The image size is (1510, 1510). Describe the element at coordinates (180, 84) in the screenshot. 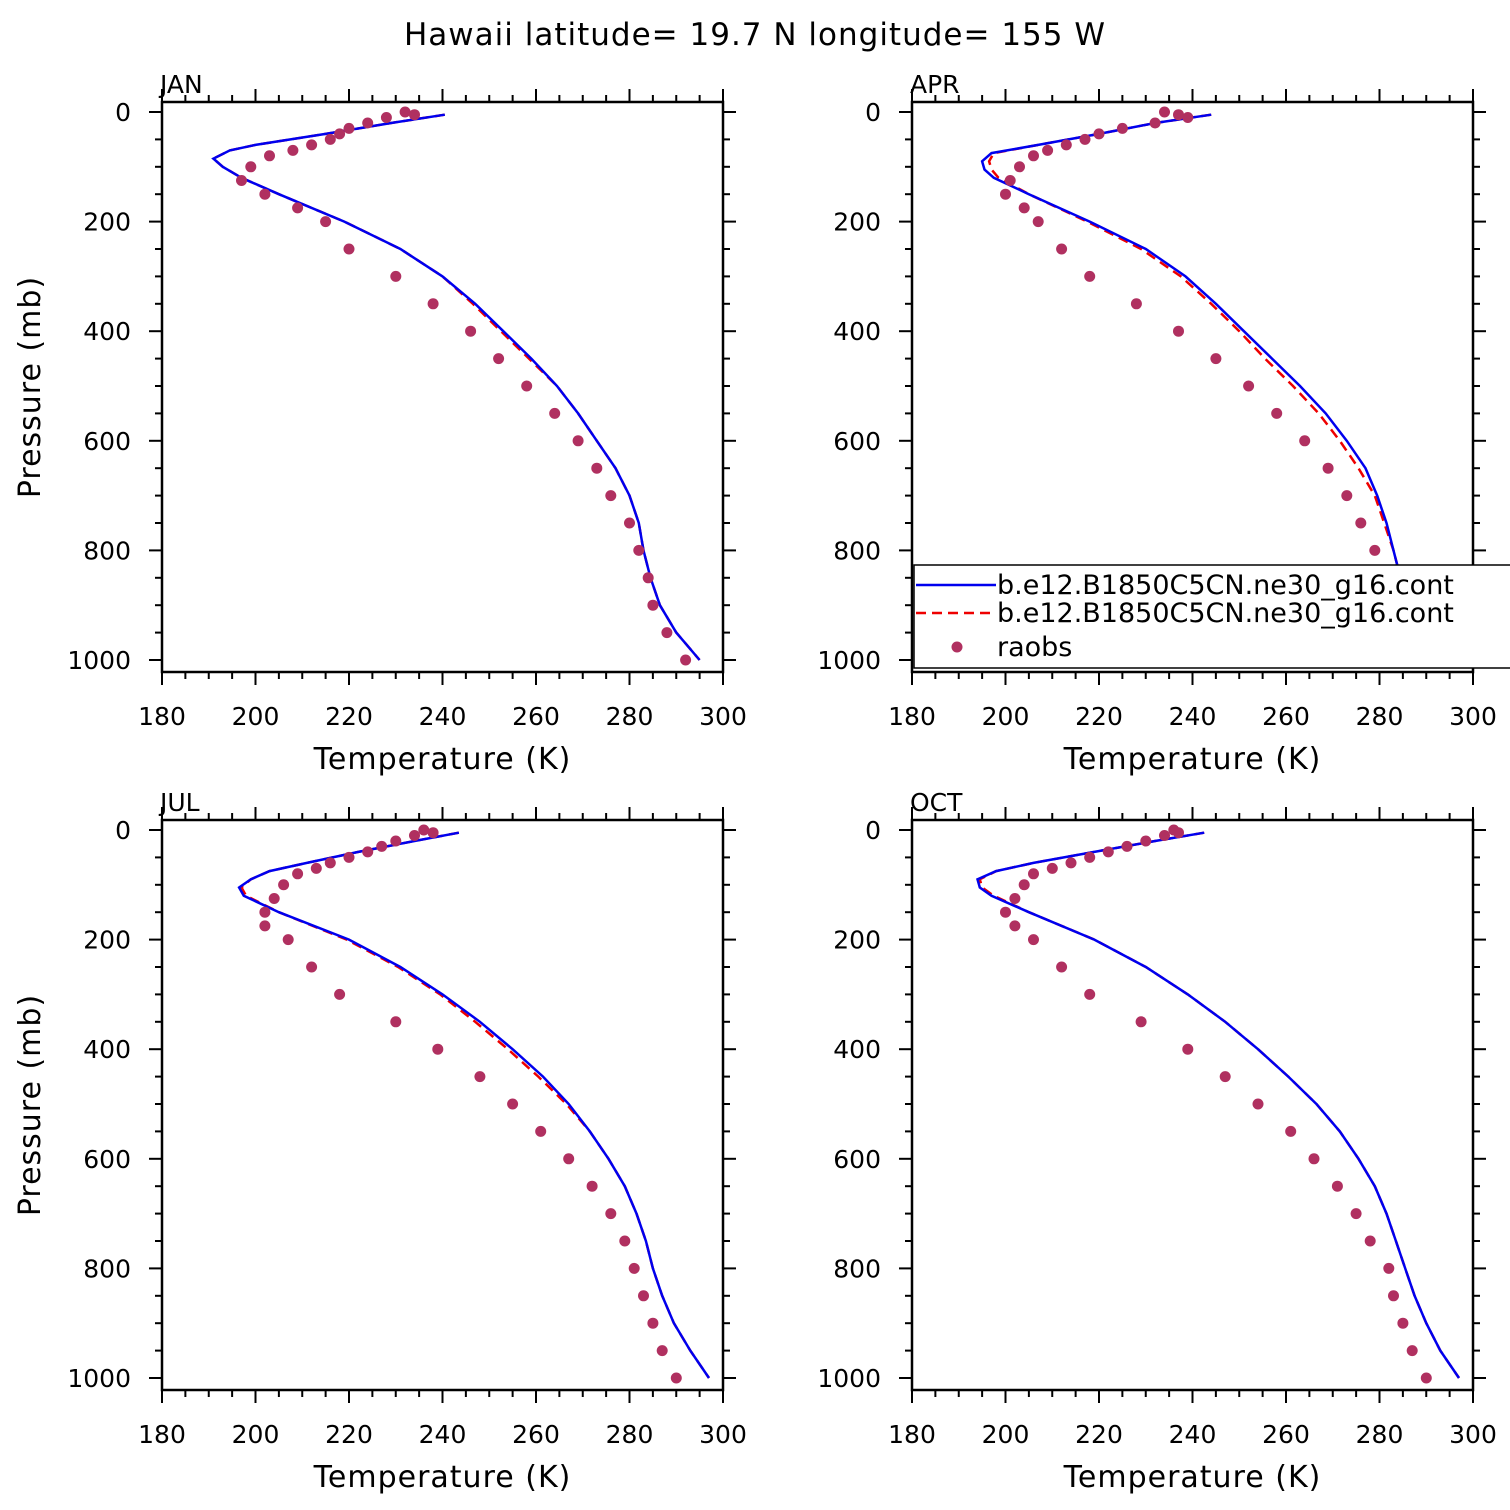

I see `panel-title: JAN` at that location.